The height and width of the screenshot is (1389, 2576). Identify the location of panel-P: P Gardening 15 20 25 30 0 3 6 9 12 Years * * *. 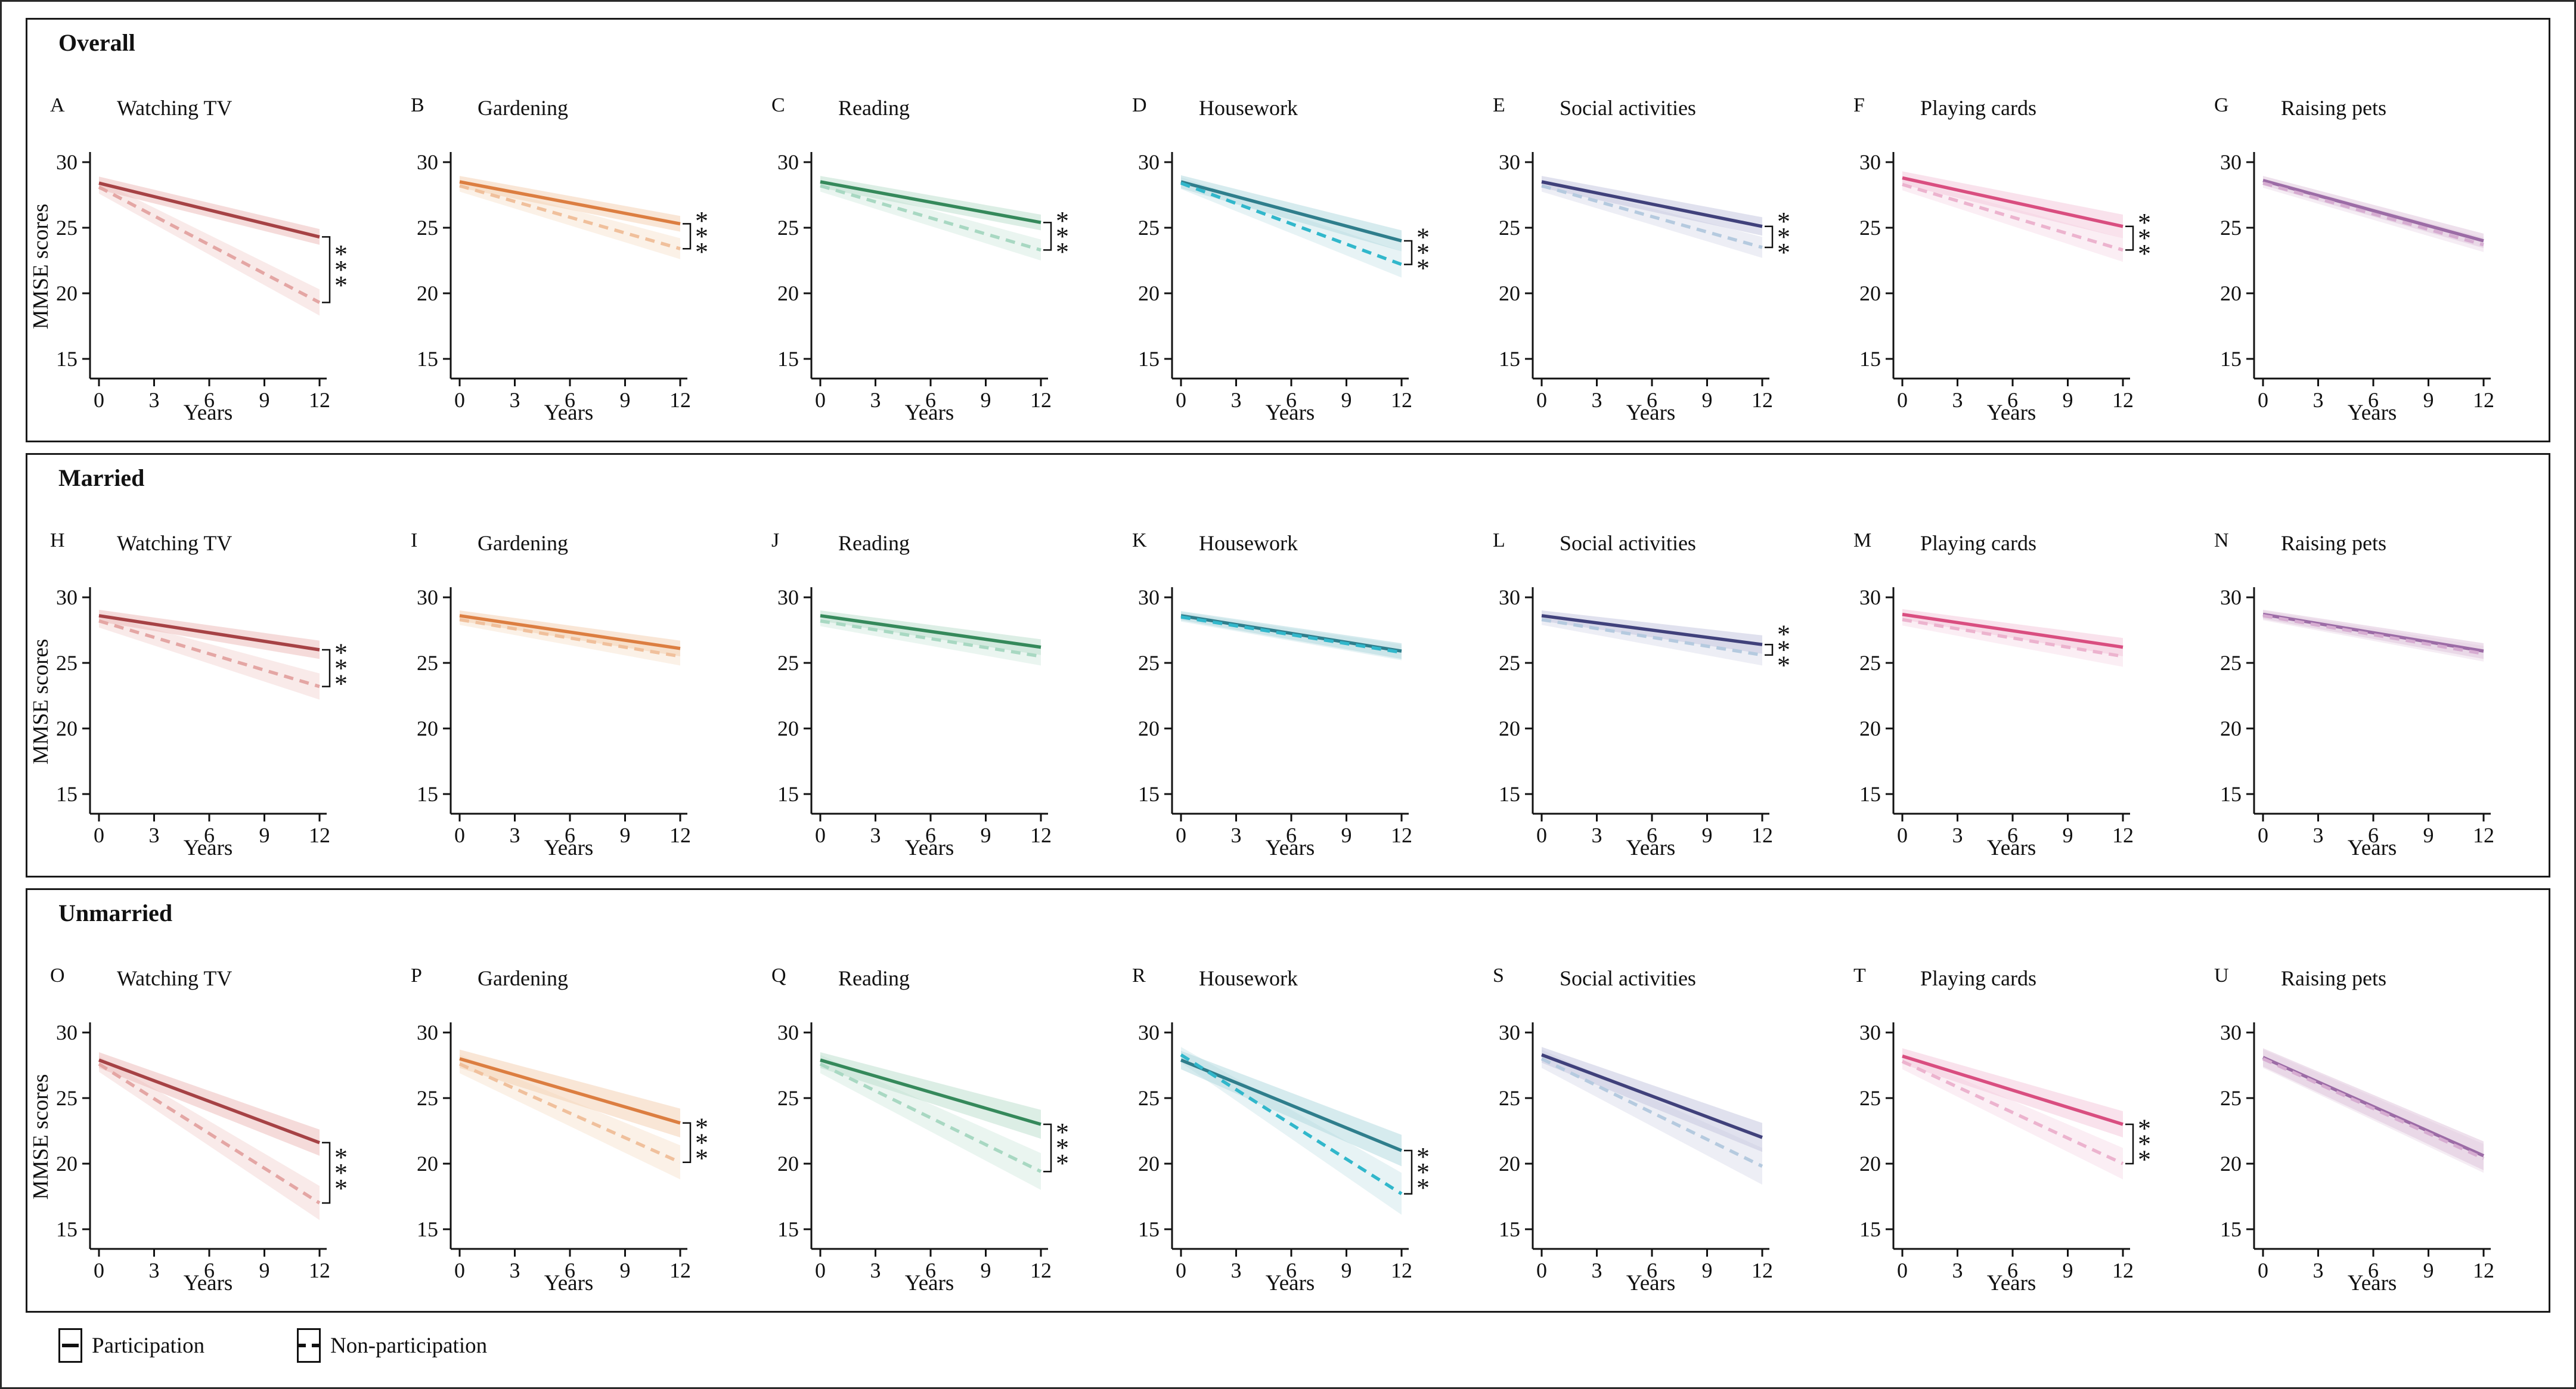
(573, 1126).